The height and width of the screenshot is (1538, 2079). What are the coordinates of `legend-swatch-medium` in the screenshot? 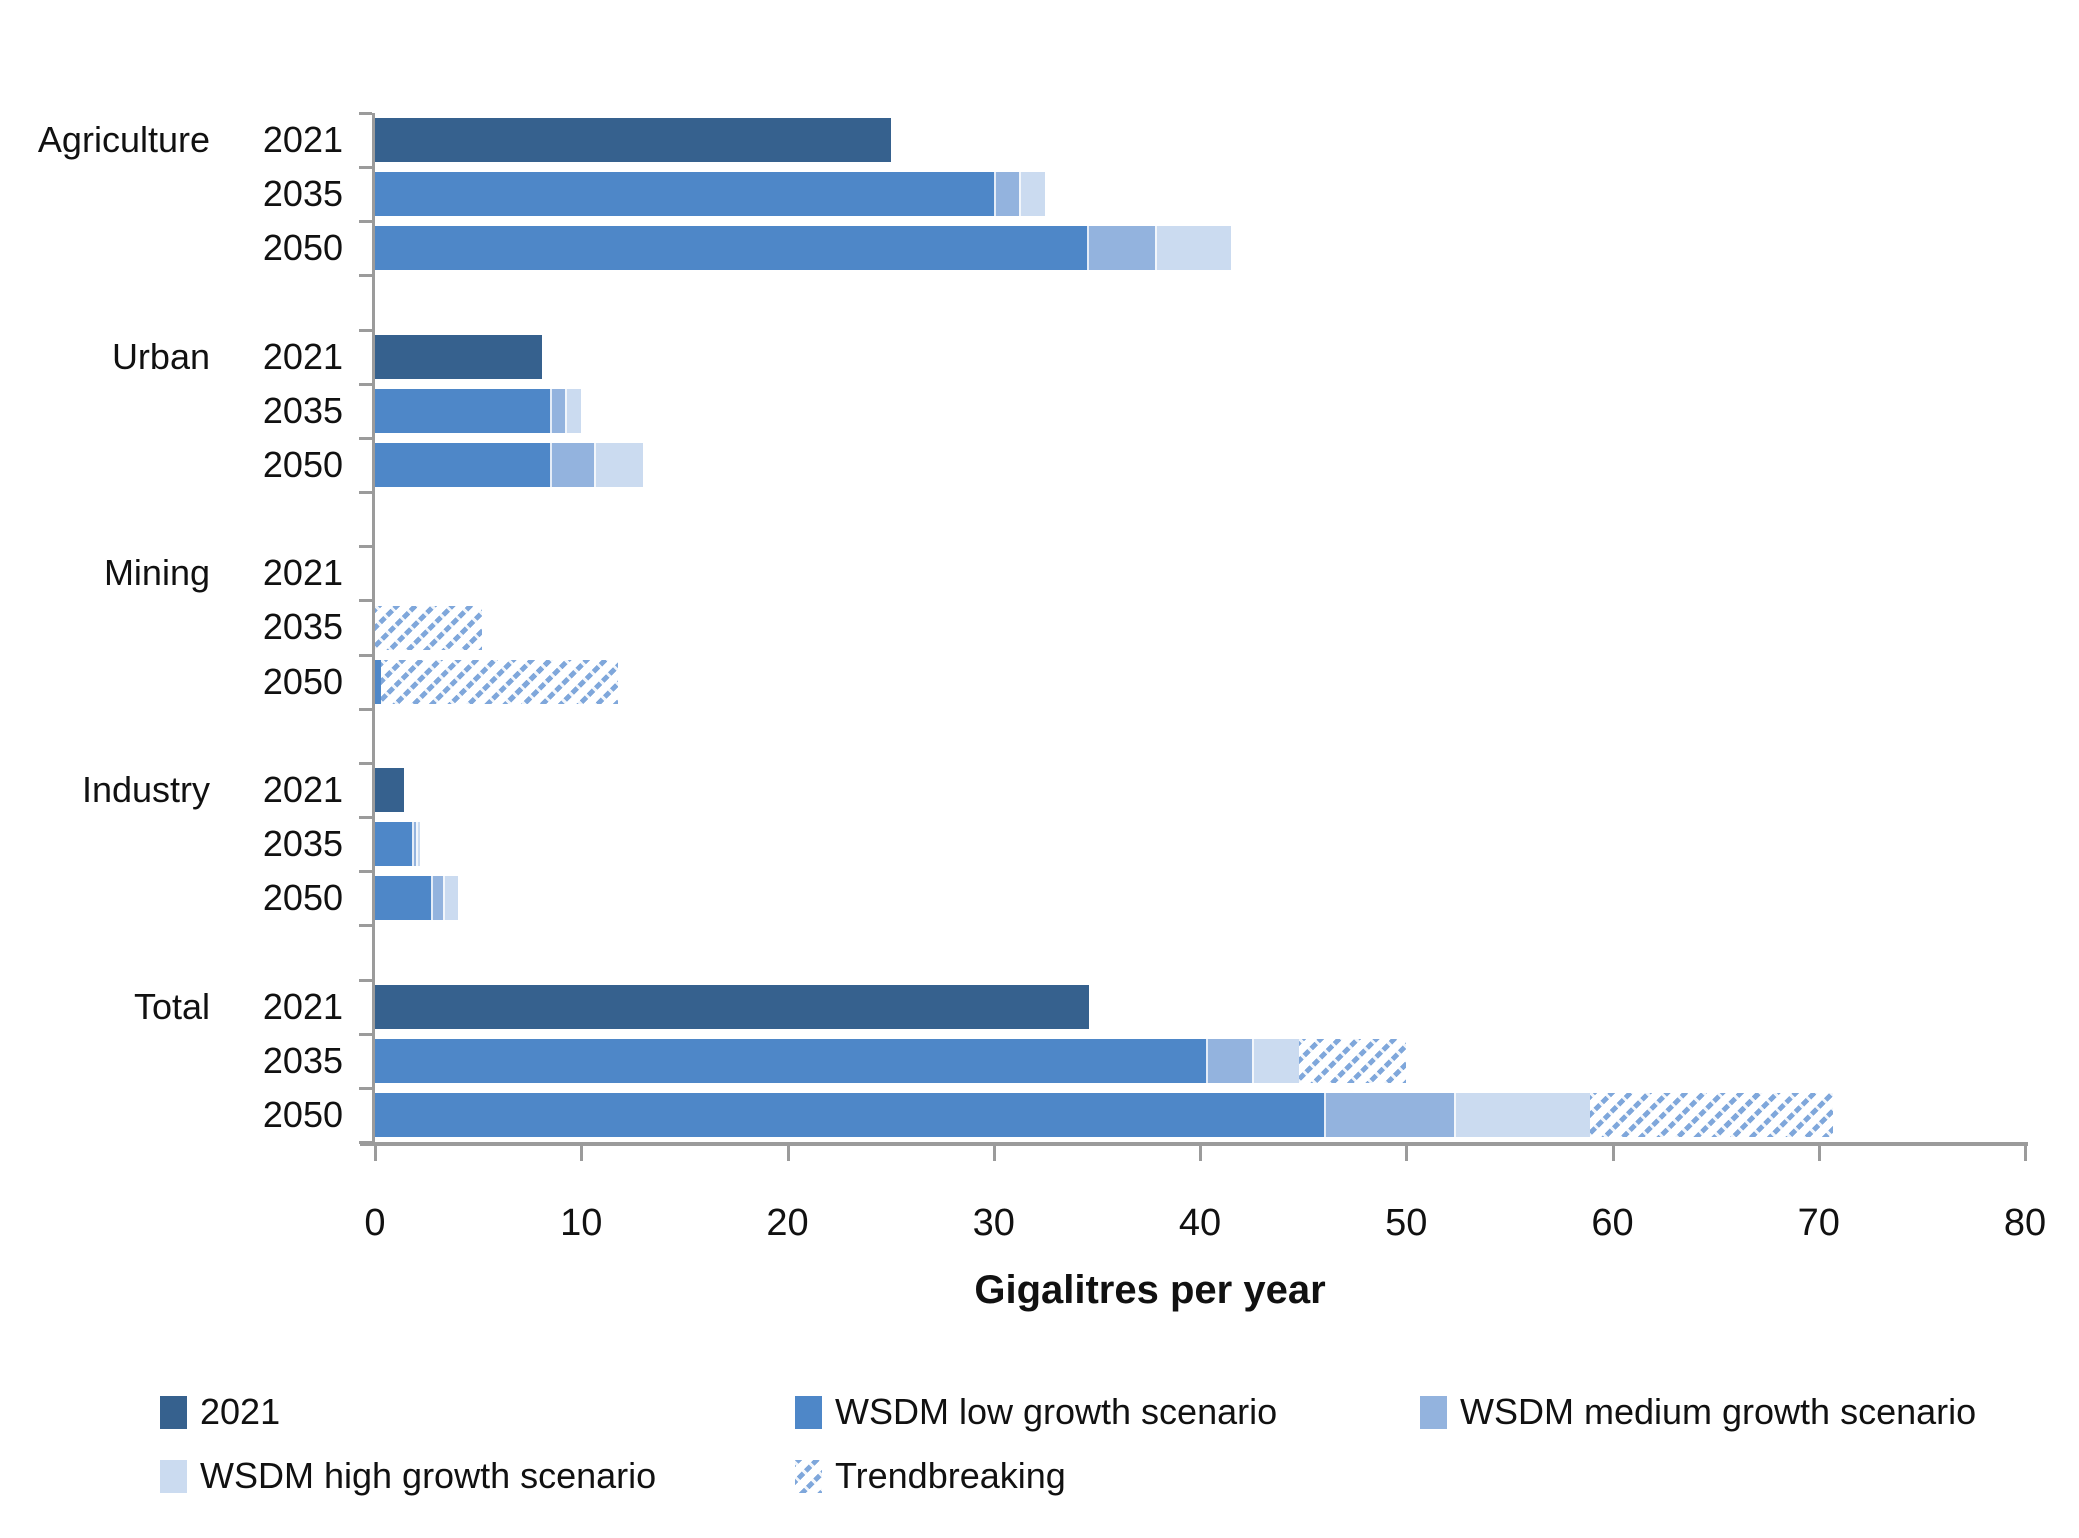 It's located at (1433, 1412).